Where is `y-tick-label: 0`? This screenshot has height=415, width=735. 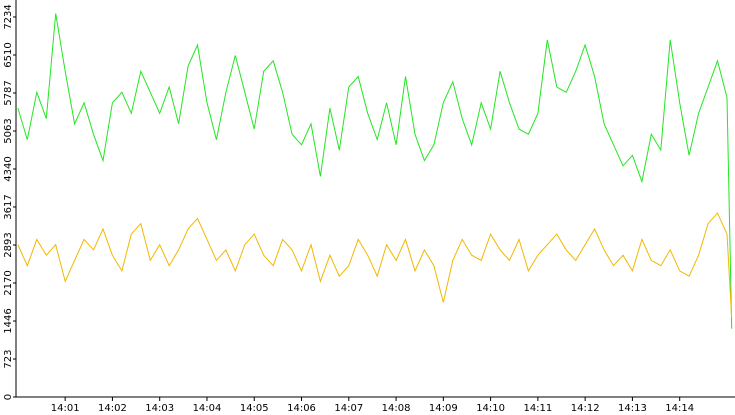
y-tick-label: 0 is located at coordinates (8, 397).